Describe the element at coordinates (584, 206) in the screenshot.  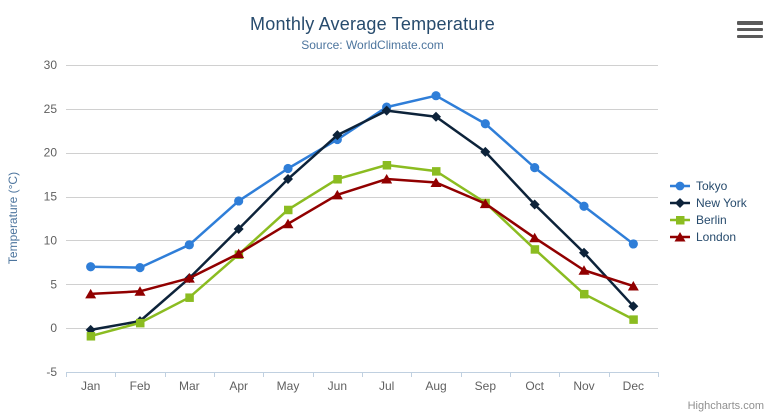
I see `point-tokyo-nov` at that location.